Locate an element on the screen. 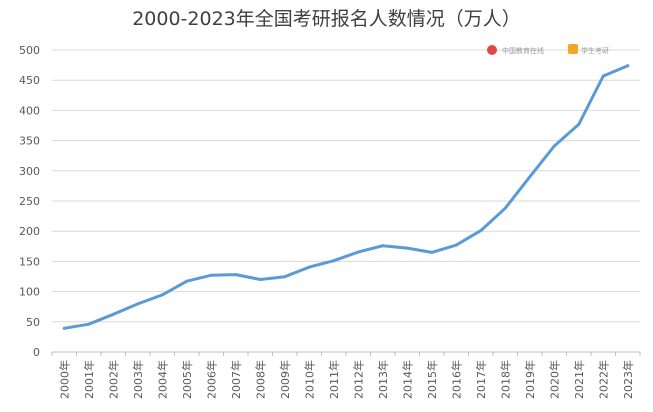 The width and height of the screenshot is (653, 412). y-tick-label: 200 is located at coordinates (29, 231).